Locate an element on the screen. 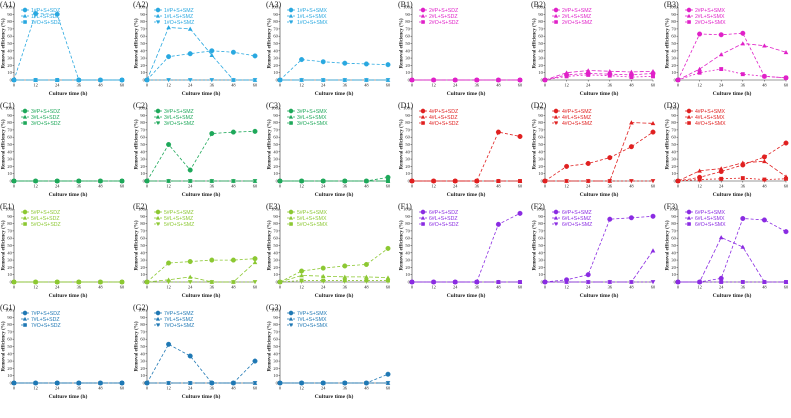  panel-label: (E2) is located at coordinates (140, 206).